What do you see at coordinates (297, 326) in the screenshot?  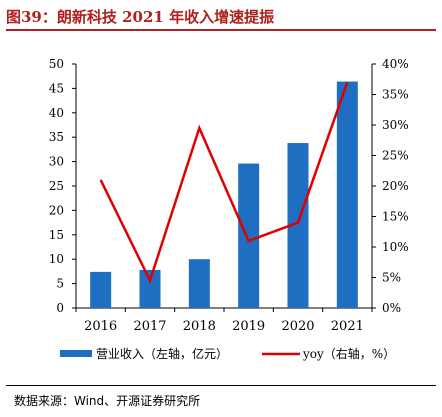 I see `x-axis-tick-label: 2020` at bounding box center [297, 326].